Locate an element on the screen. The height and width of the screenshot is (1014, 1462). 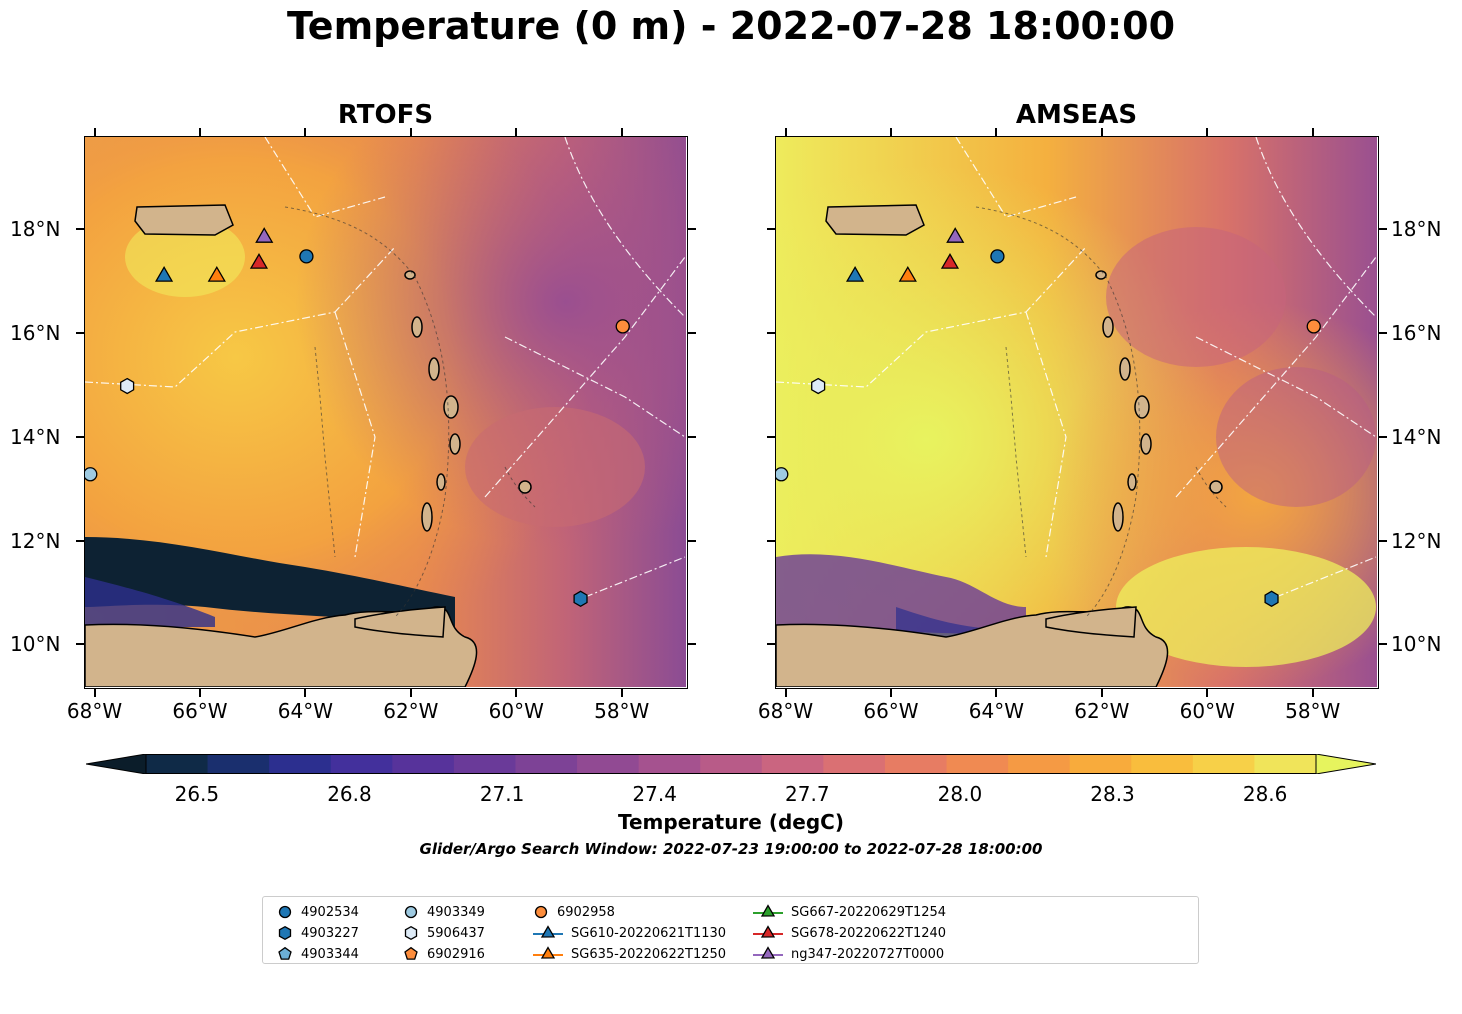
legend-label: 5906437 is located at coordinates (456, 933).